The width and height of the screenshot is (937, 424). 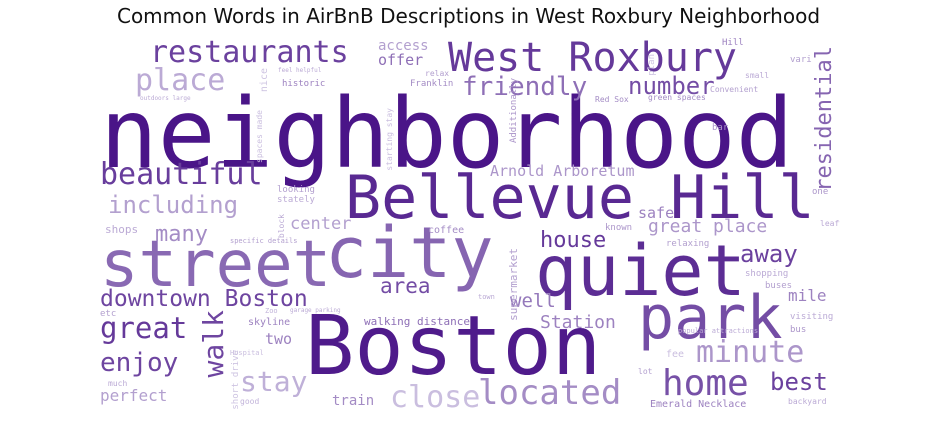 I want to click on cloud-word: outdoors large, so click(x=165, y=98).